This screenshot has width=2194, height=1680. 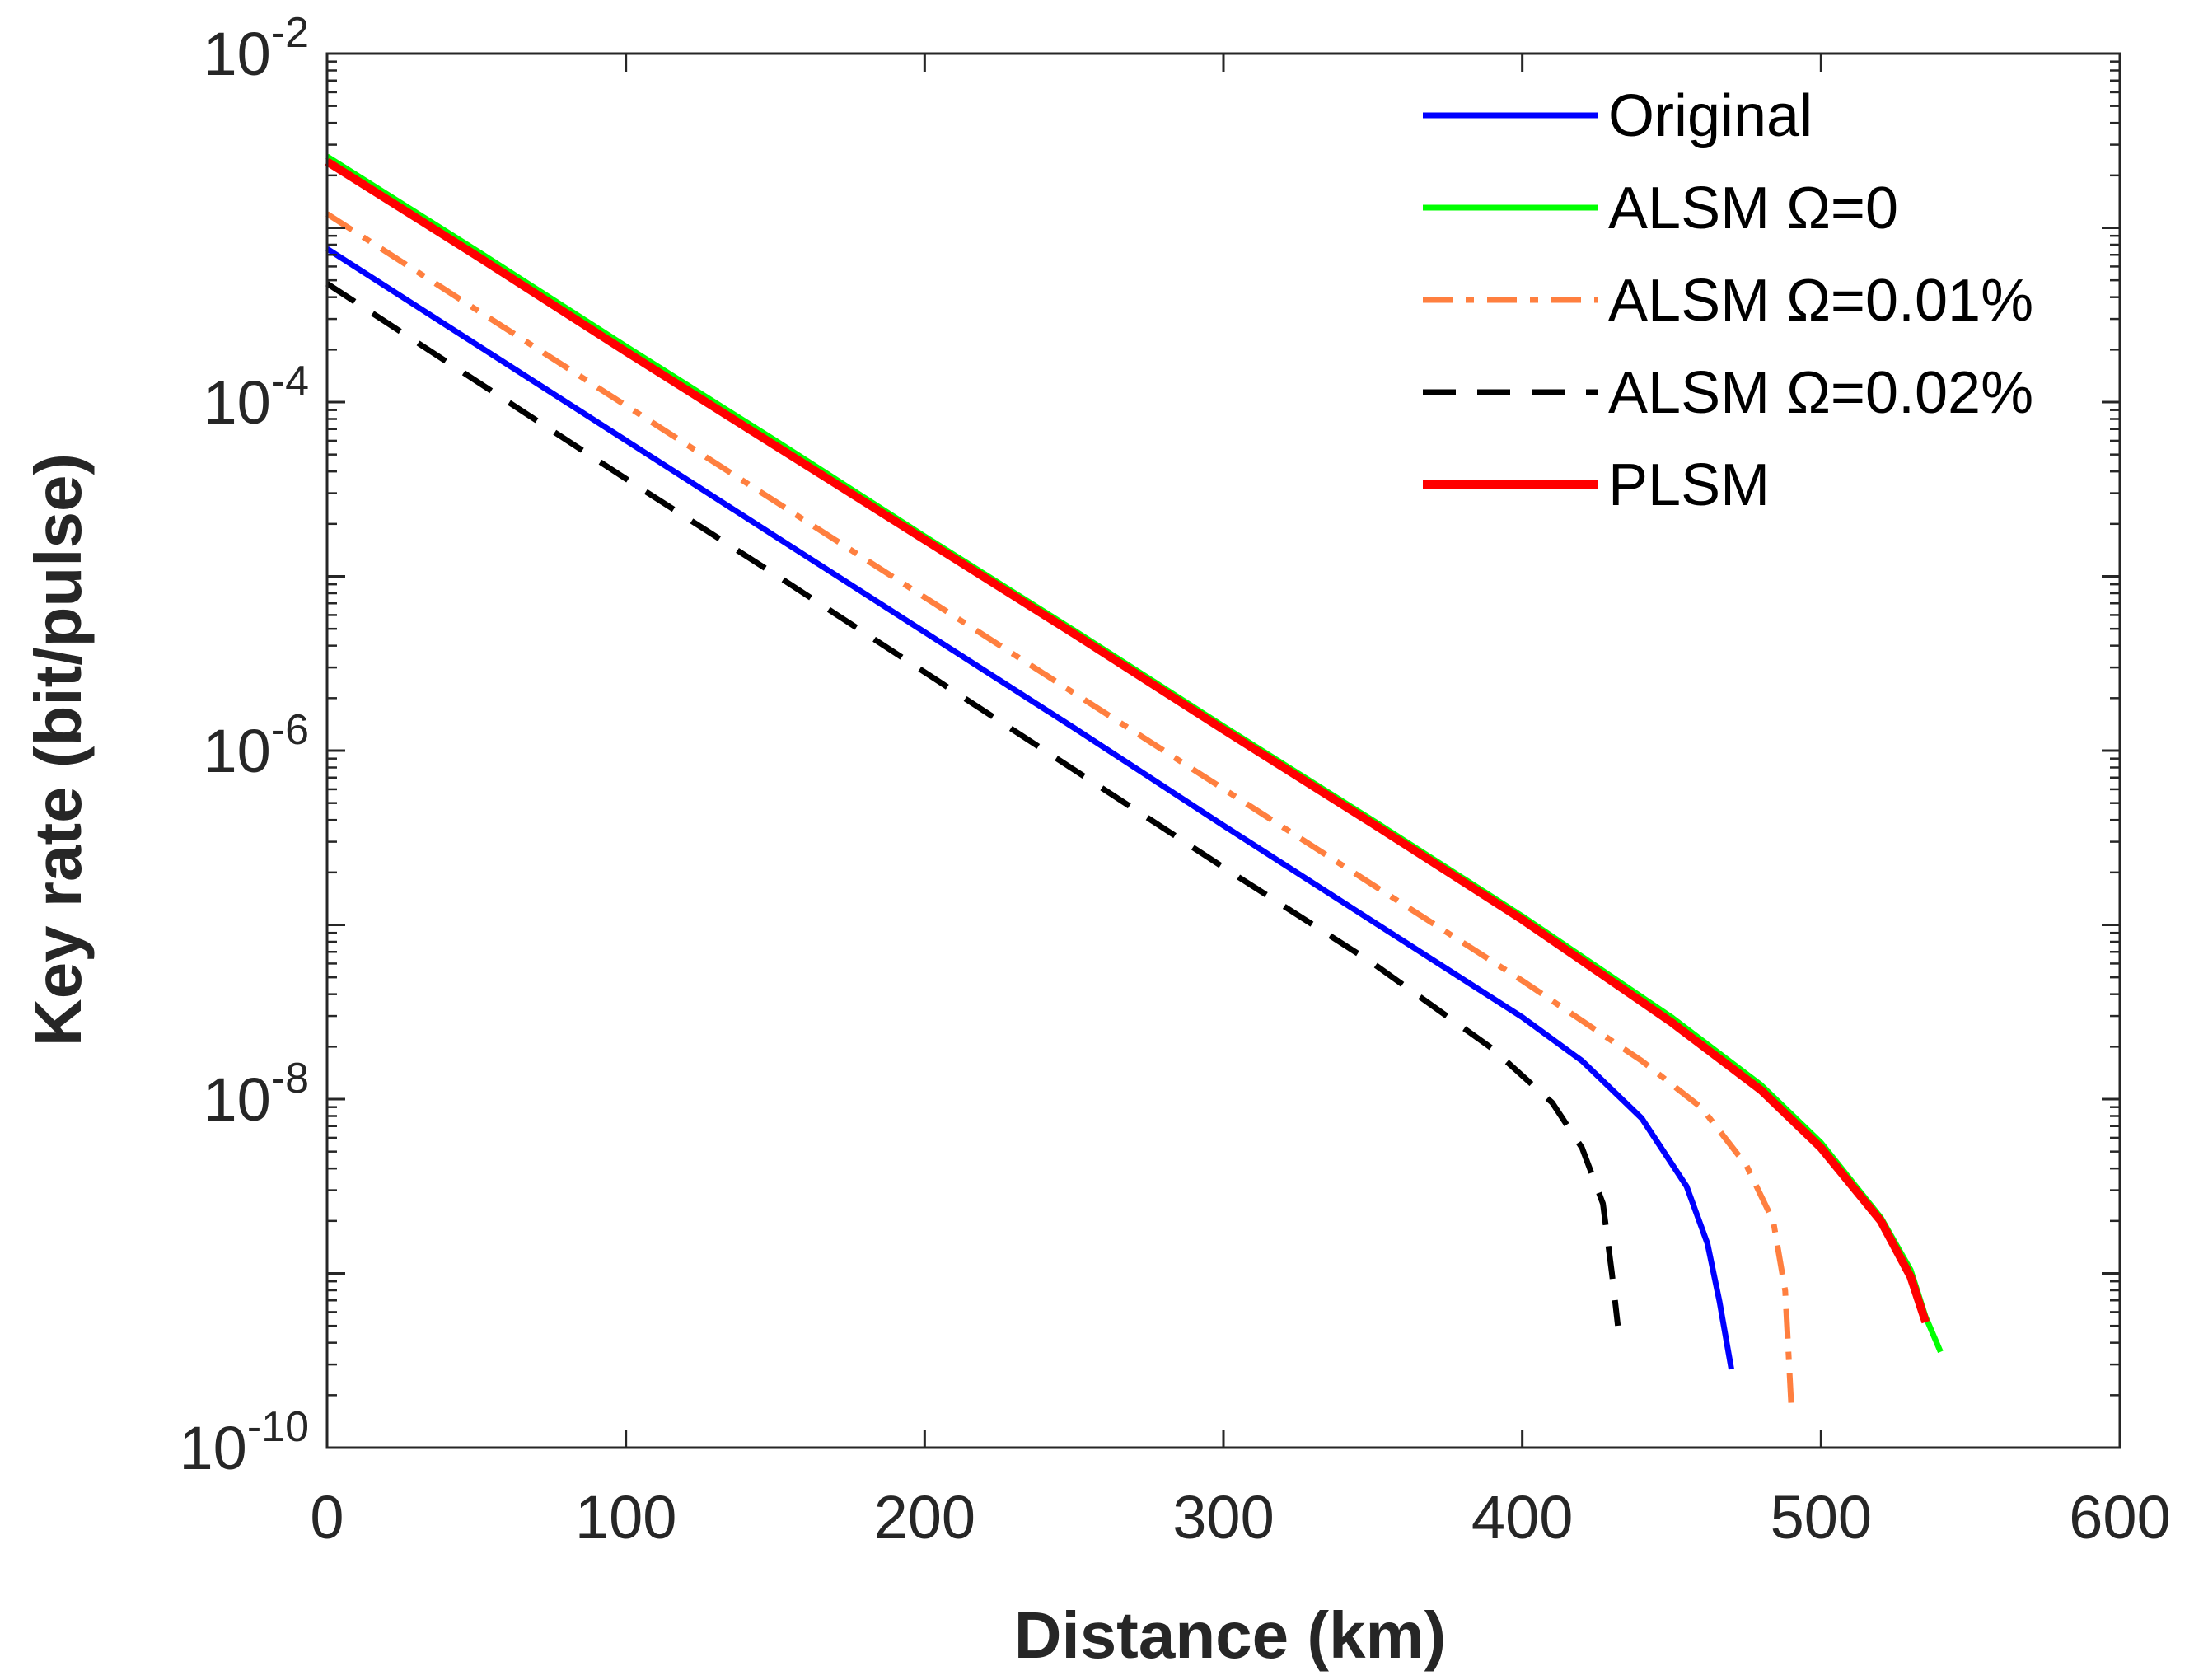 What do you see at coordinates (327, 1517) in the screenshot?
I see `x-tick-label: 0` at bounding box center [327, 1517].